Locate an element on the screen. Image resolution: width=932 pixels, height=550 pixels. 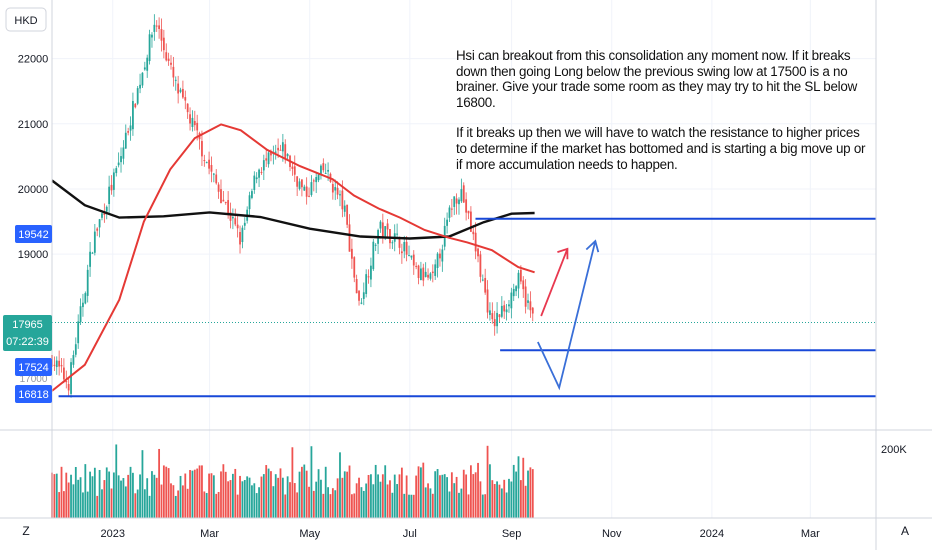
y-tick-label: 21000 is located at coordinates (33, 125).